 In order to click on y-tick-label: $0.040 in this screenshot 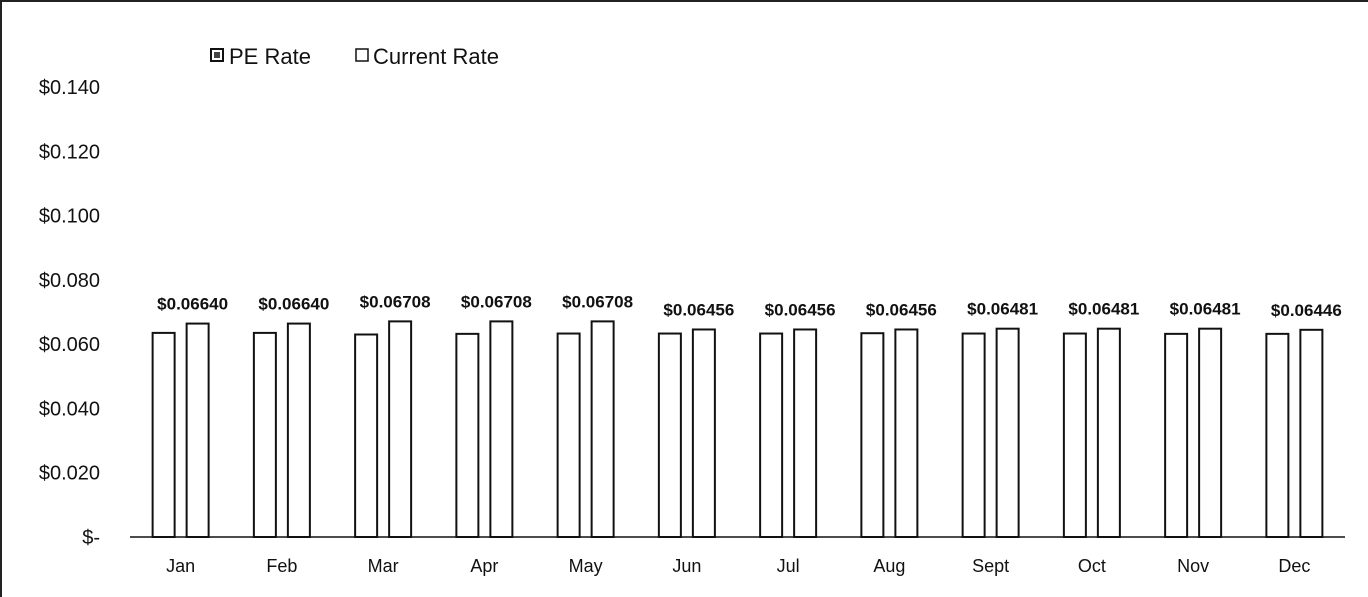, I will do `click(69, 409)`.